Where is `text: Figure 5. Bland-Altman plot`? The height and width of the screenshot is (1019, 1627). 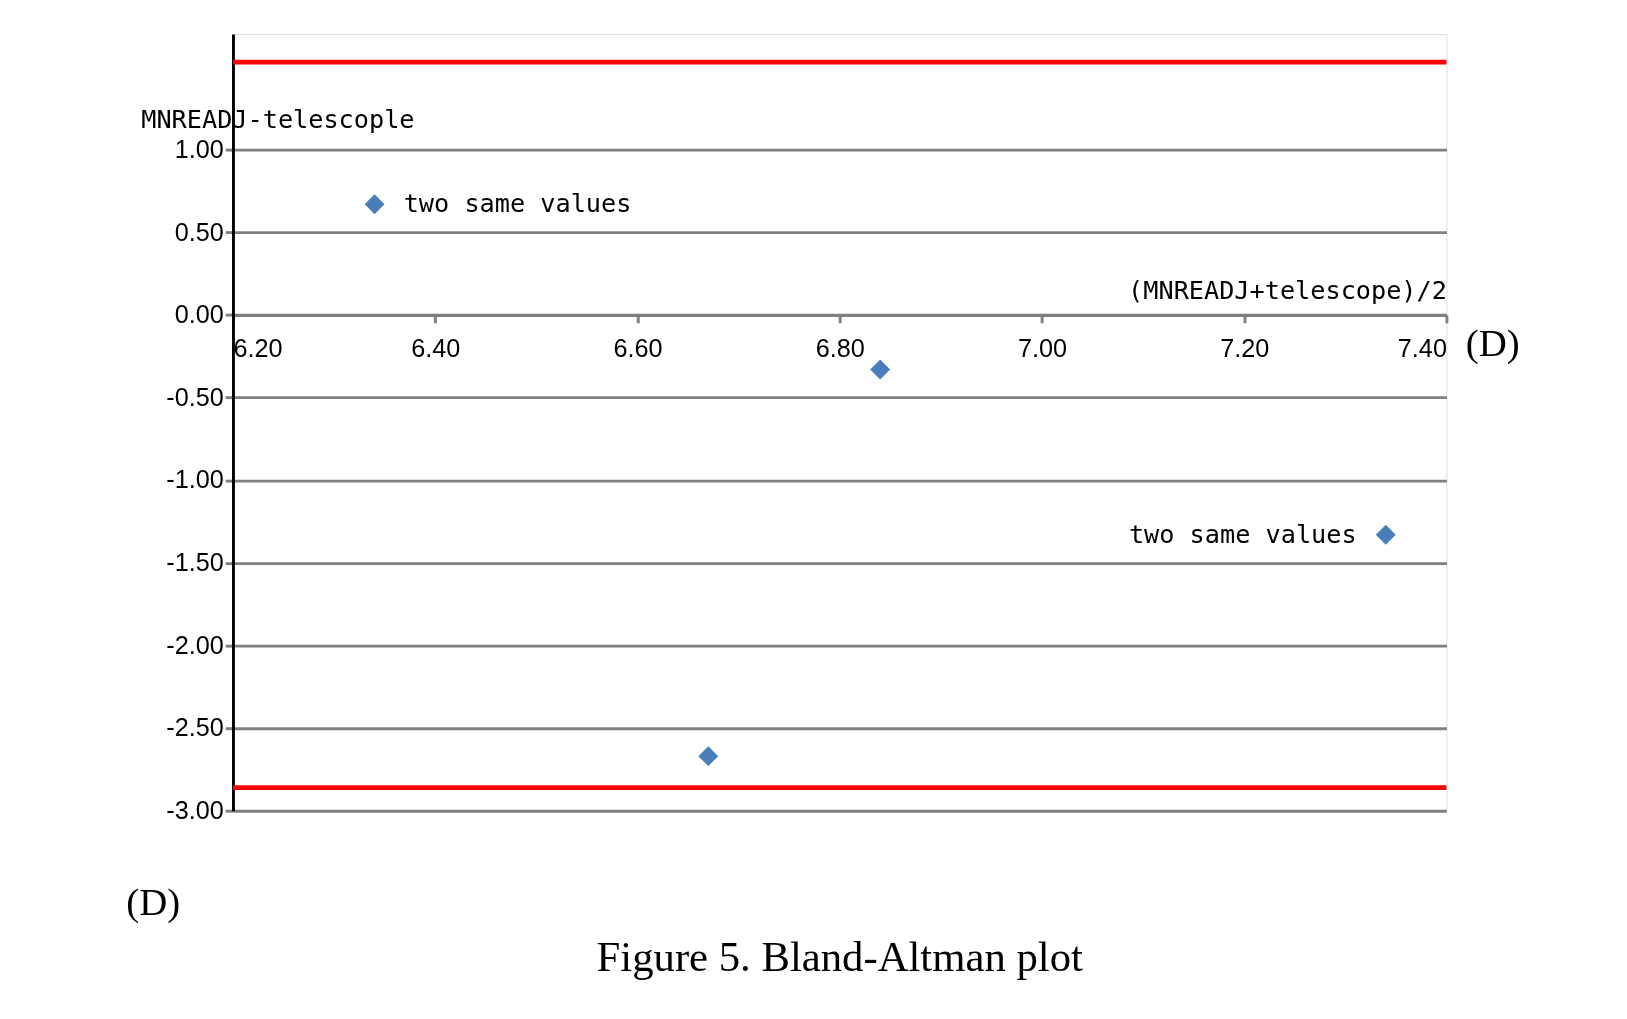
text: Figure 5. Bland-Altman plot is located at coordinates (839, 956).